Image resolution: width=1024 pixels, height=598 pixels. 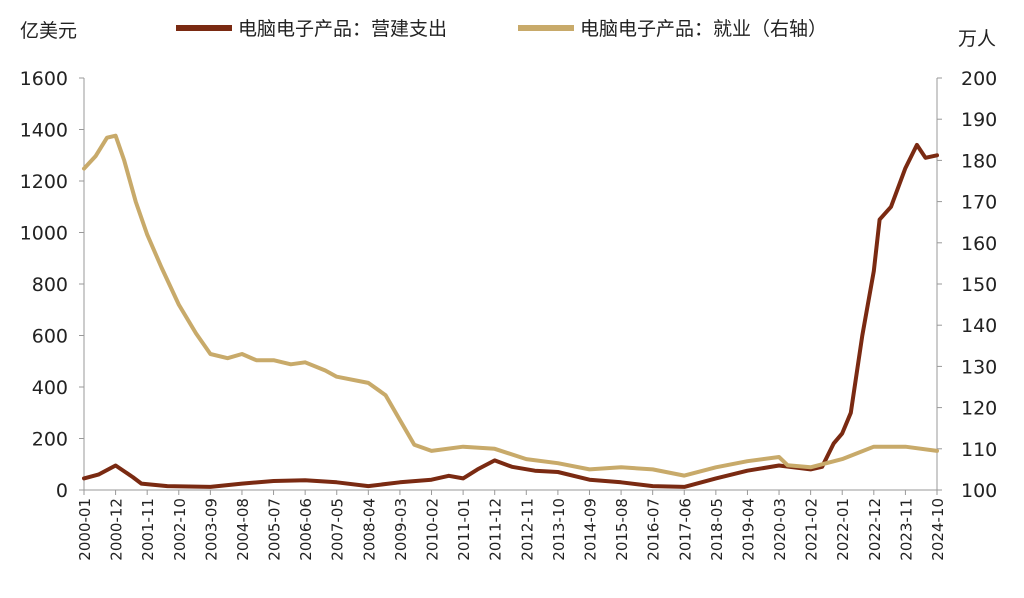 What do you see at coordinates (44, 79) in the screenshot?
I see `left-y-tick-label: 1600` at bounding box center [44, 79].